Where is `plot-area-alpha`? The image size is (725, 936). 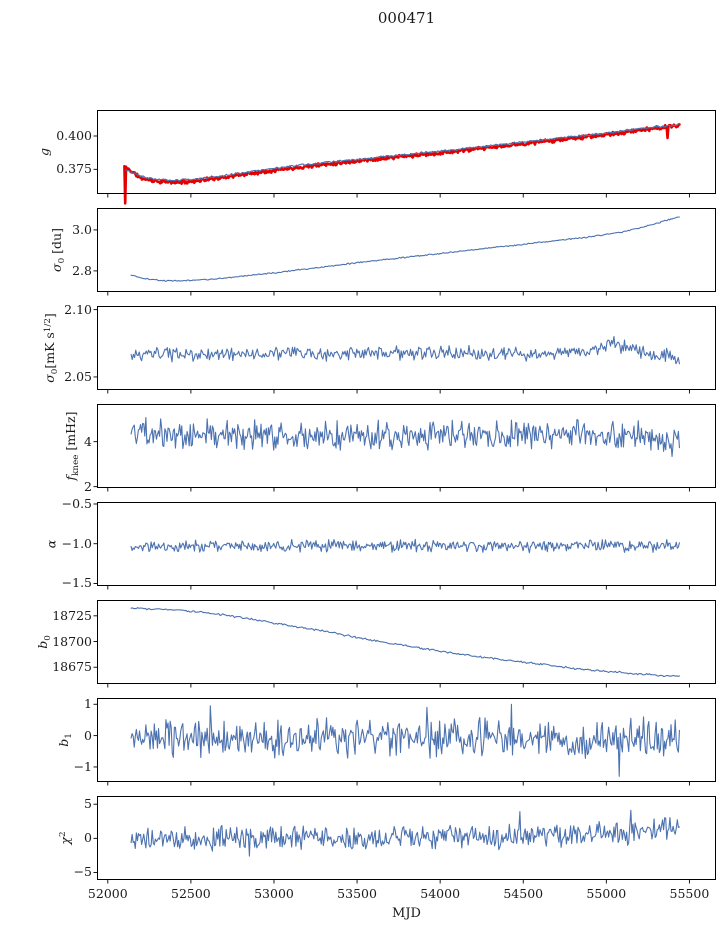 plot-area-alpha is located at coordinates (404, 546).